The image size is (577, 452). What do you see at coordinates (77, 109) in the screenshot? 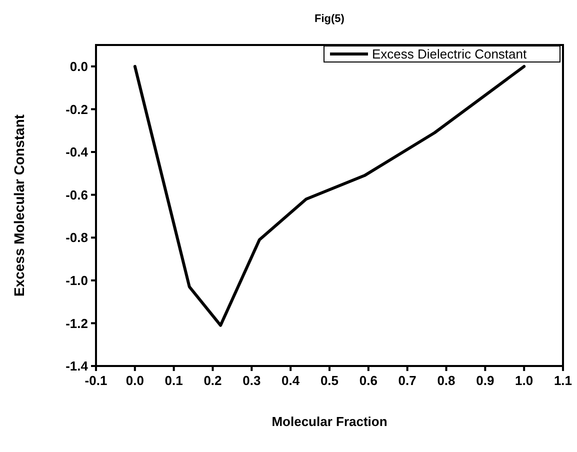
I see `y-tick-label: -0.2` at bounding box center [77, 109].